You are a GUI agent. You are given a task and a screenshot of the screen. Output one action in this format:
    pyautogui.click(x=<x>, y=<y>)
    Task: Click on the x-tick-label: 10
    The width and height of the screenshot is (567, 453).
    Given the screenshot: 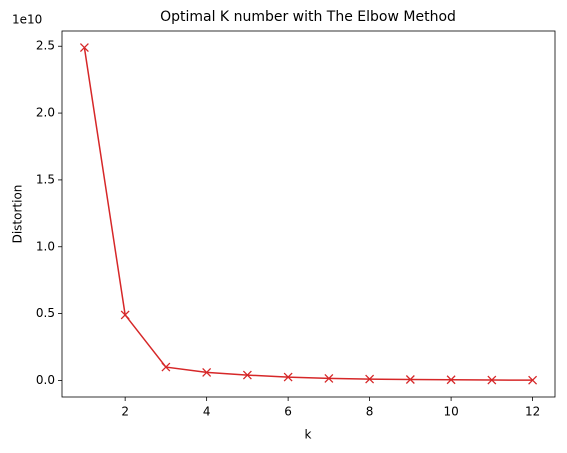 What is the action you would take?
    pyautogui.click(x=450, y=412)
    